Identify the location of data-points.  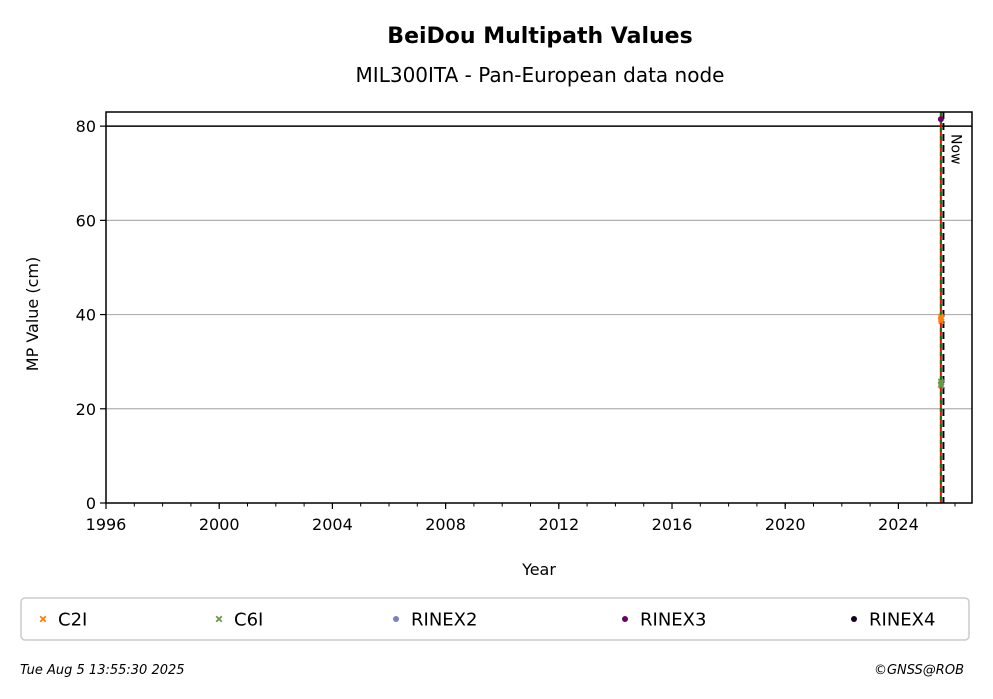
(941, 252).